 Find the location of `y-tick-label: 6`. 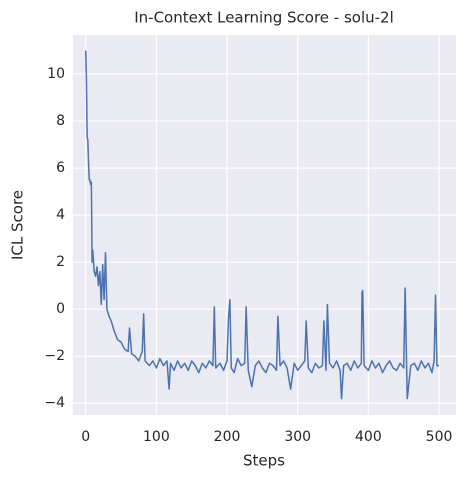

y-tick-label: 6 is located at coordinates (60, 168).